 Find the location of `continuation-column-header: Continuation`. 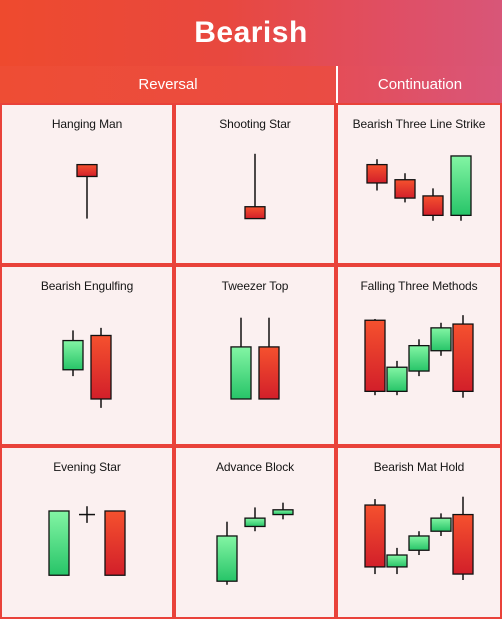

continuation-column-header: Continuation is located at coordinates (420, 84).